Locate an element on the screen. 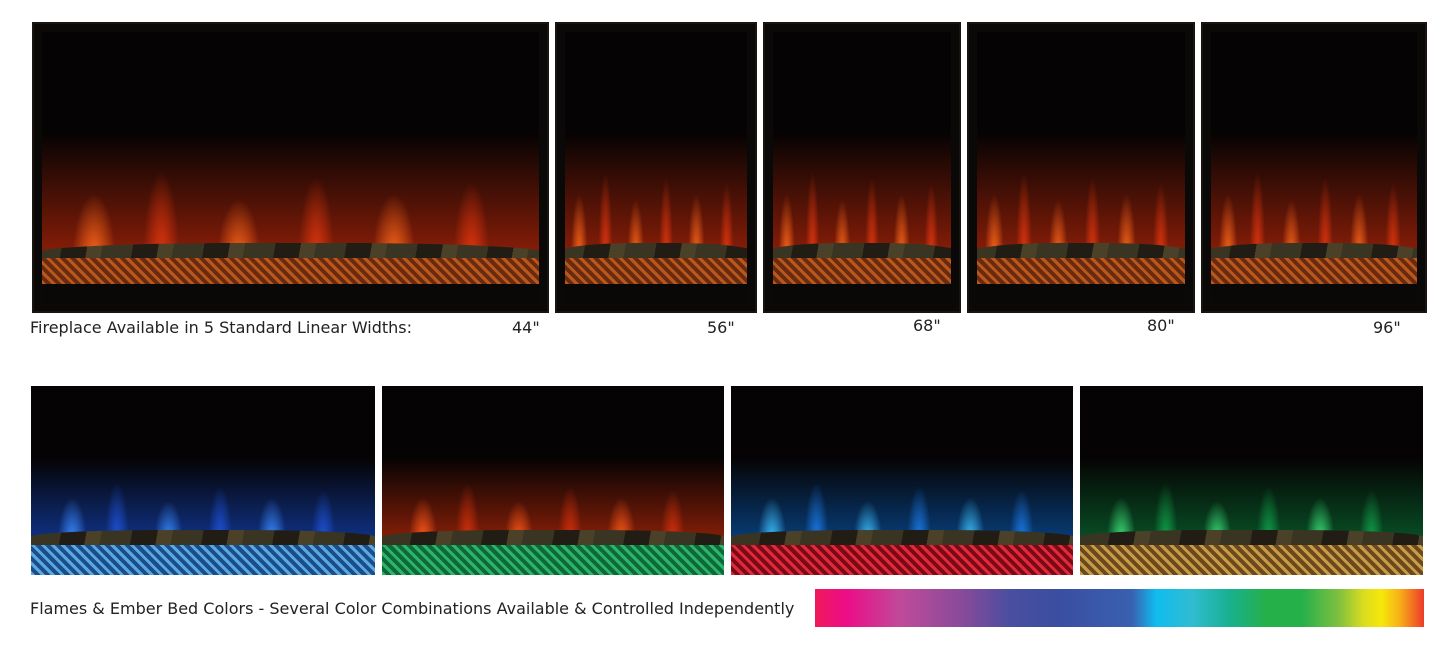 This screenshot has width=1445, height=649. width-label-80: 80" is located at coordinates (1161, 325).